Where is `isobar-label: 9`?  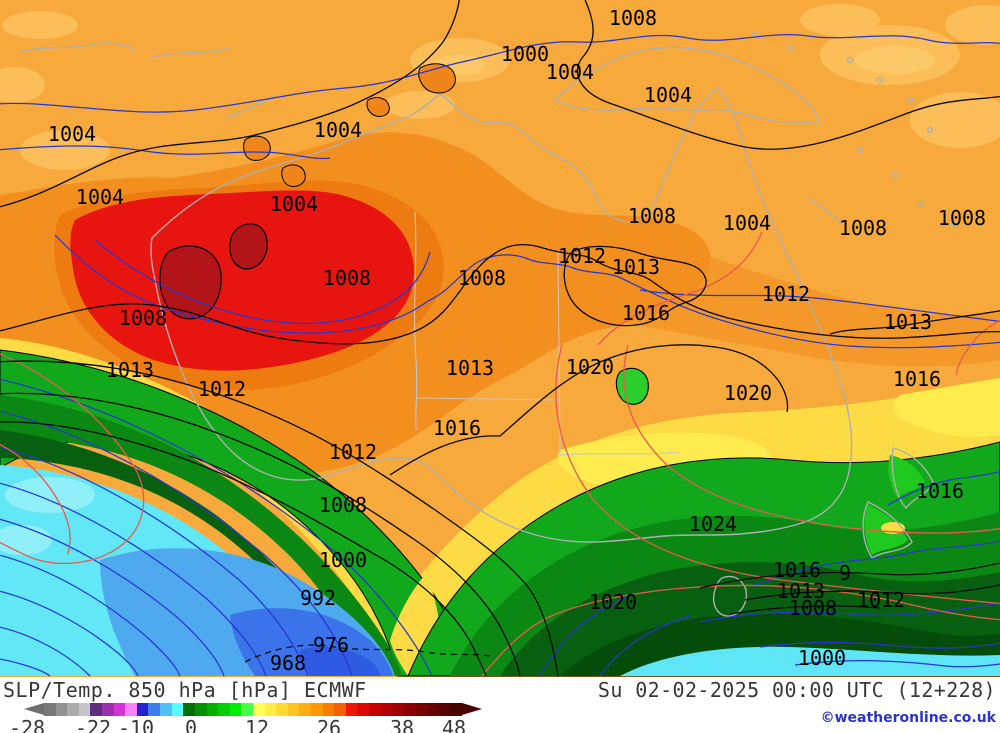
isobar-label: 9 is located at coordinates (845, 573).